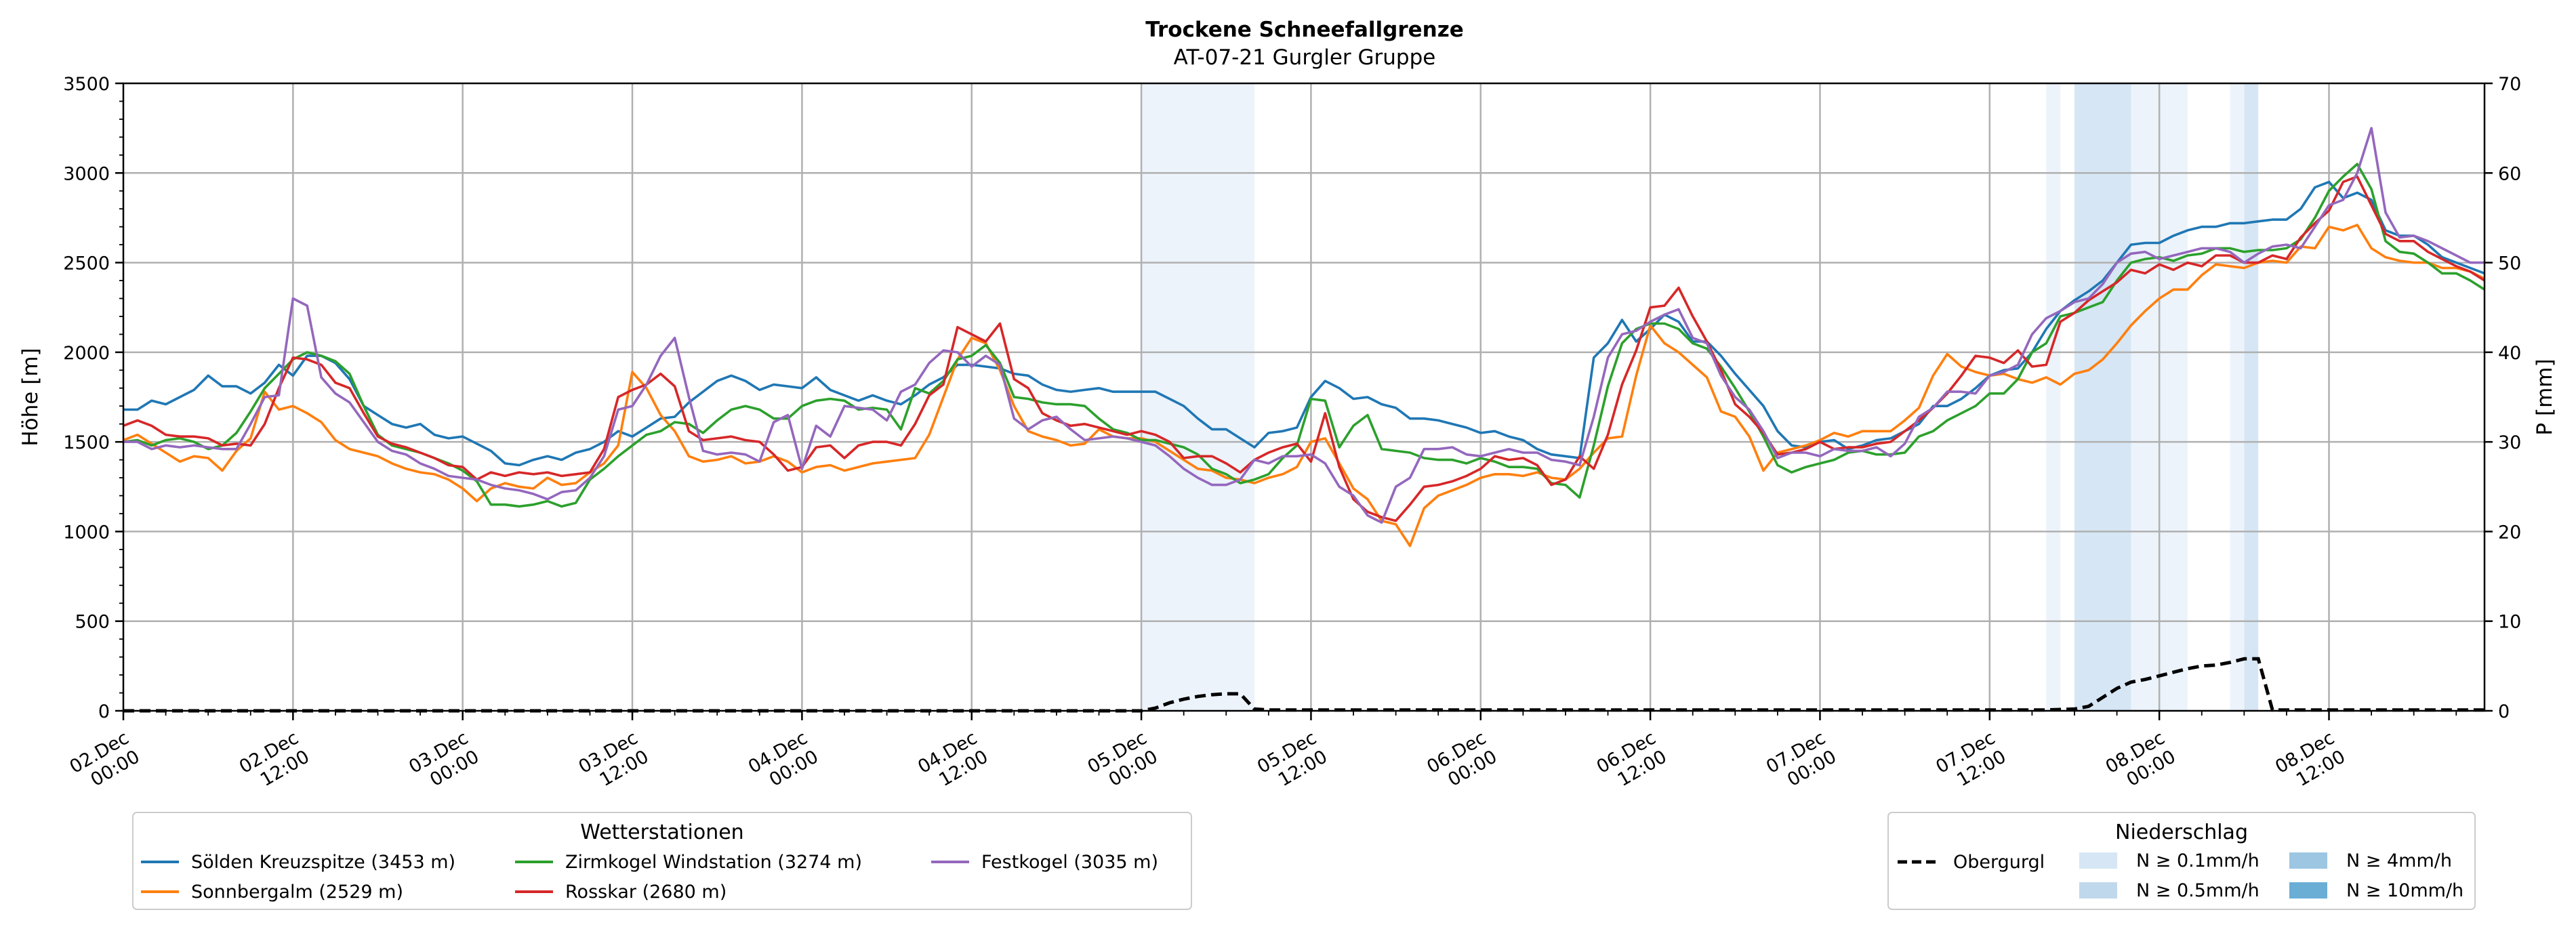  Describe the element at coordinates (1305, 30) in the screenshot. I see `chart-title: Trockene Schneefallgrenze` at that location.